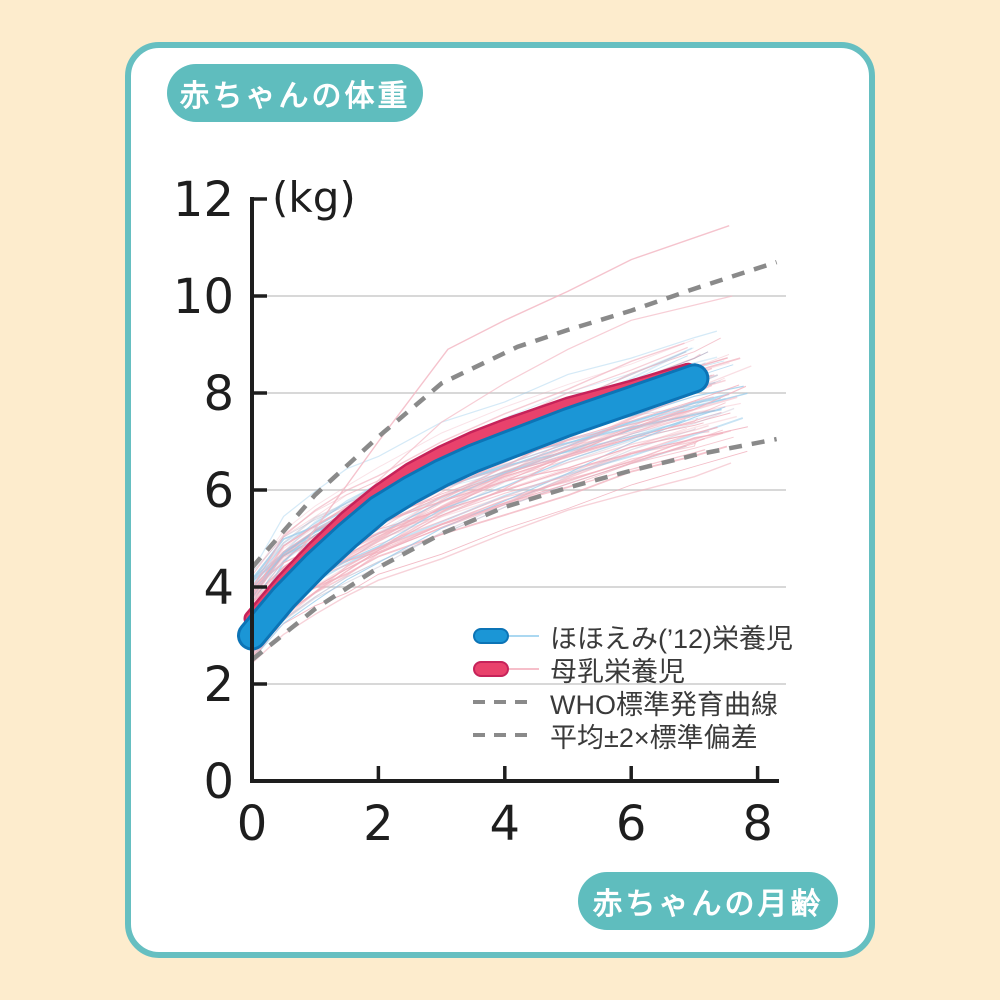 This screenshot has height=1000, width=1000. Describe the element at coordinates (218, 685) in the screenshot. I see `y-tick-label: 2` at that location.